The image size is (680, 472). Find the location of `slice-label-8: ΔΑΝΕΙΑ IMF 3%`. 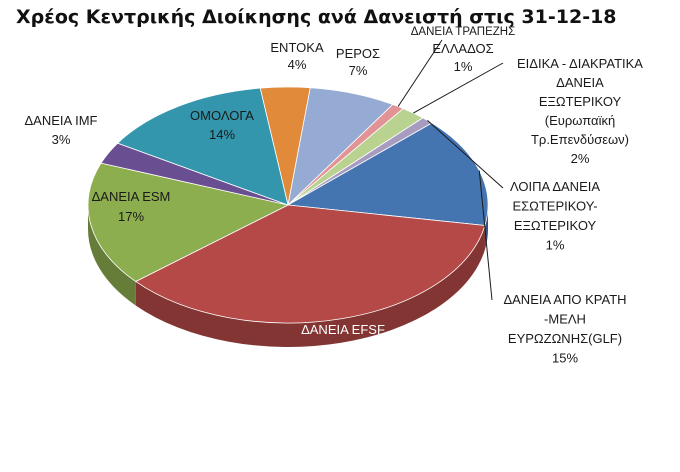

slice-label-8: ΔΑΝΕΙΑ IMF 3% is located at coordinates (61, 130).